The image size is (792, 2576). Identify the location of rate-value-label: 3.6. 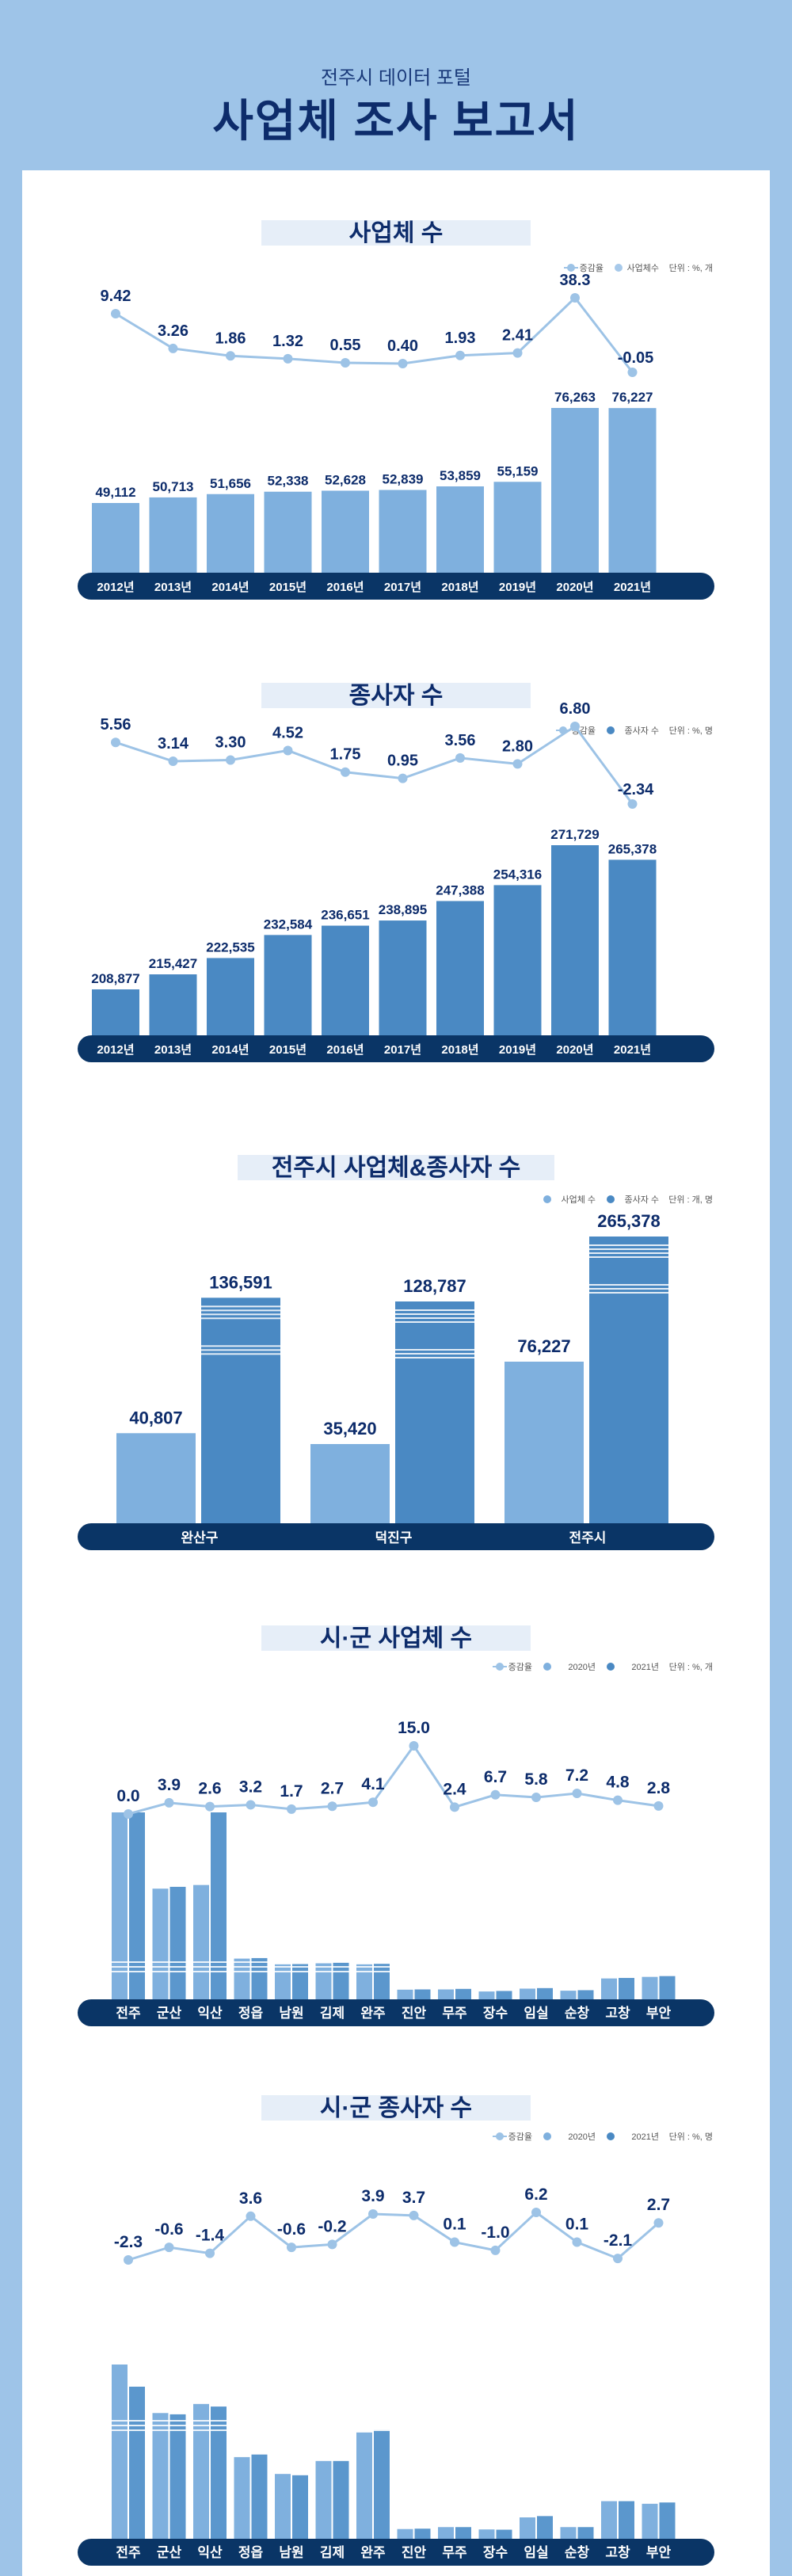
(250, 2199).